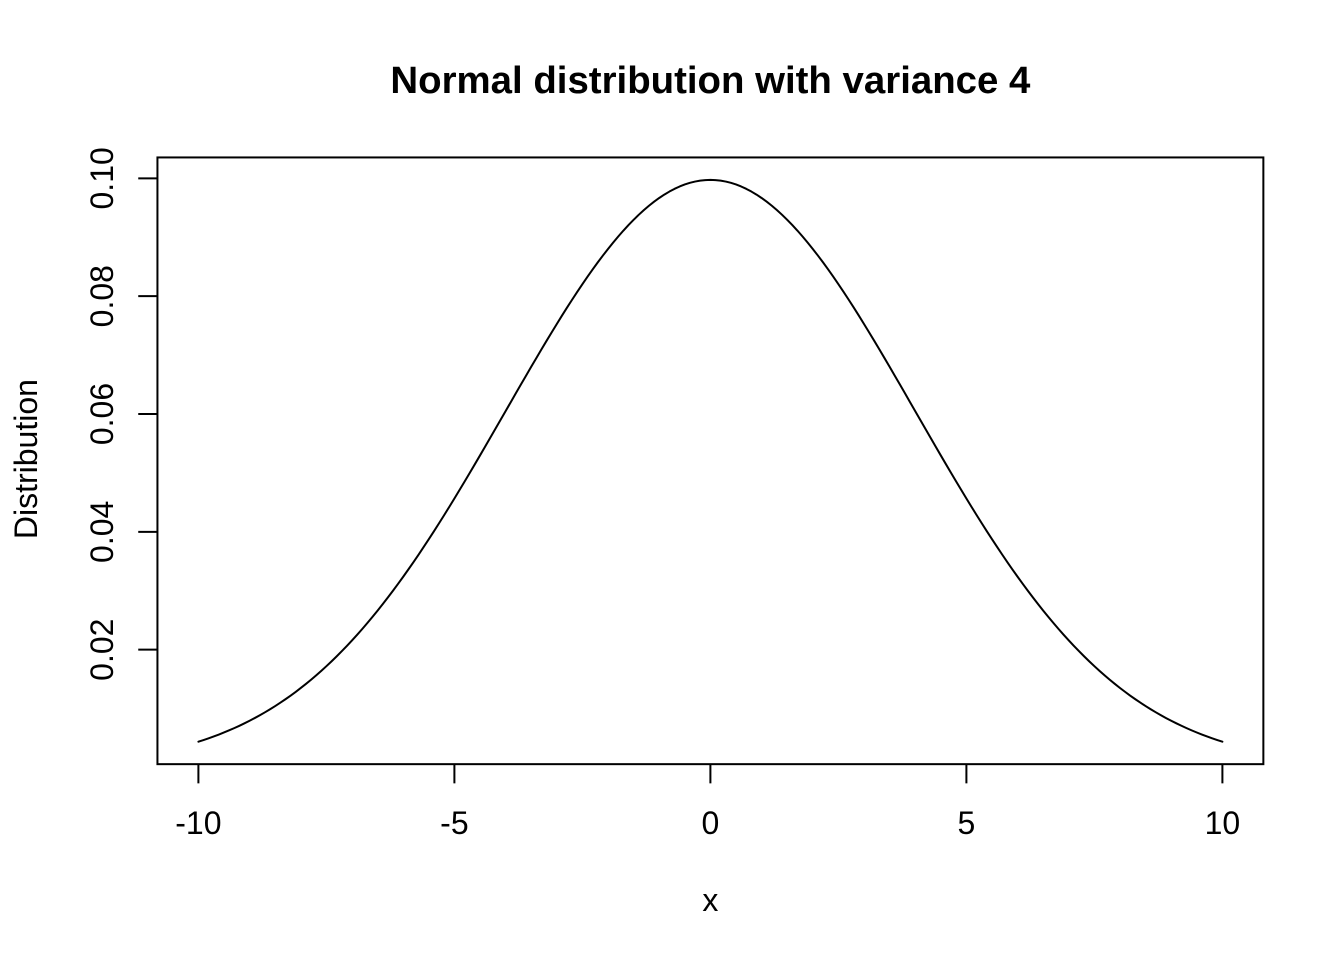 This screenshot has height=960, width=1344. I want to click on svg-text: x, so click(710, 900).